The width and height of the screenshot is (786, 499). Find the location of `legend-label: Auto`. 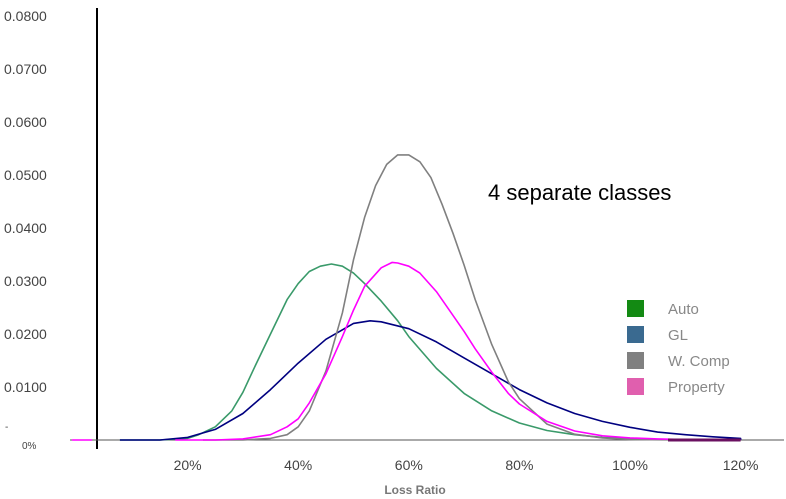

legend-label: Auto is located at coordinates (683, 309).